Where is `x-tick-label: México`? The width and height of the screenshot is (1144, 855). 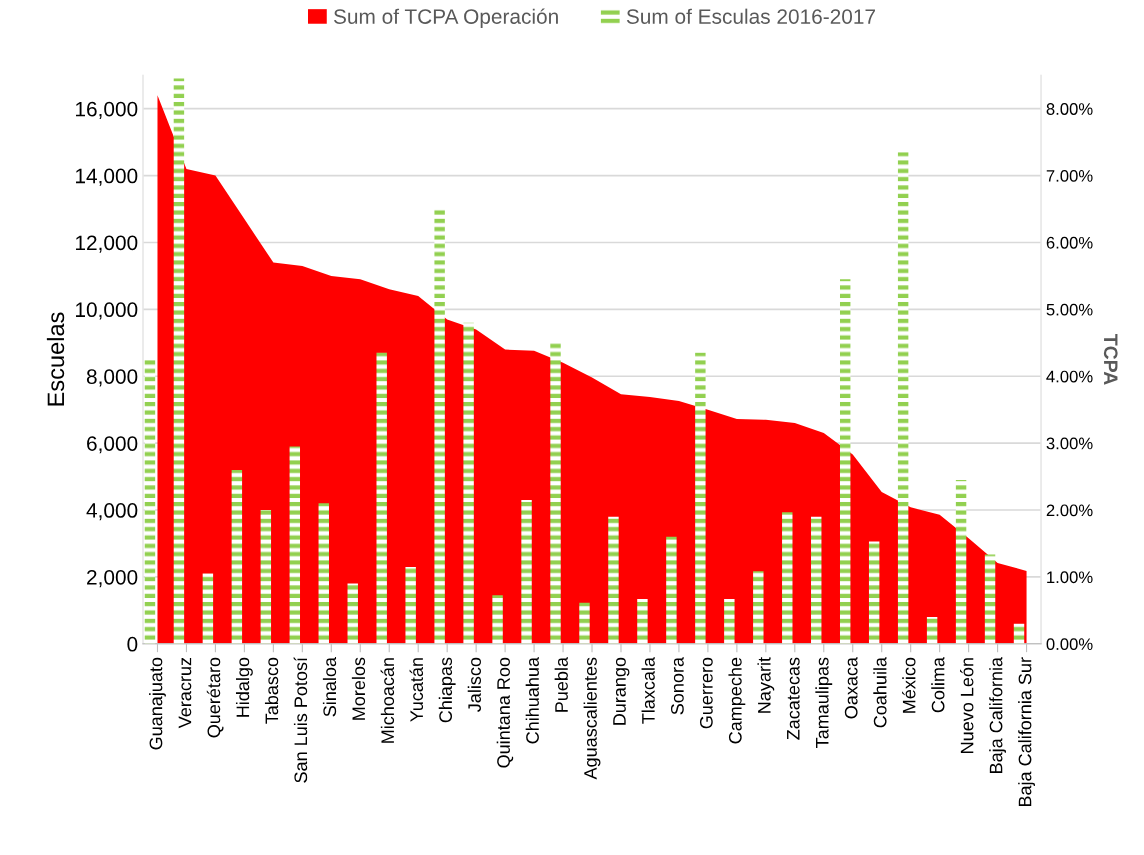 x-tick-label: México is located at coordinates (909, 685).